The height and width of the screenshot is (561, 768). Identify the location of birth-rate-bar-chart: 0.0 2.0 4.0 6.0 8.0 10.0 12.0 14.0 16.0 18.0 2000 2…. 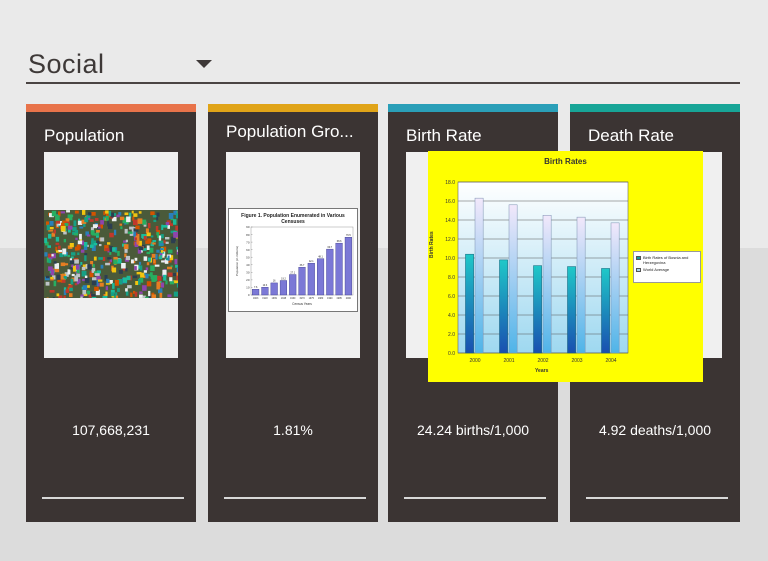
(537, 272).